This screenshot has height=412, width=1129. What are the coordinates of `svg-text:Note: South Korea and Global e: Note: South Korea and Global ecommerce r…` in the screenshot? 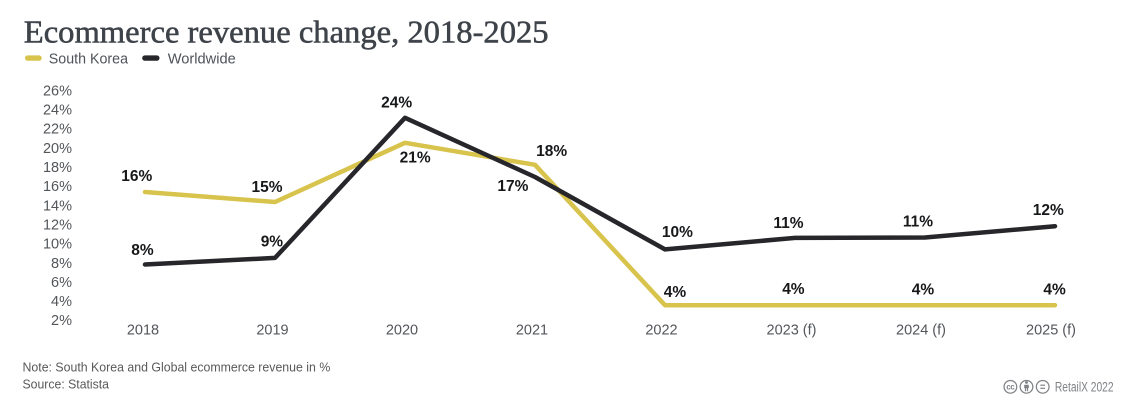 It's located at (177, 367).